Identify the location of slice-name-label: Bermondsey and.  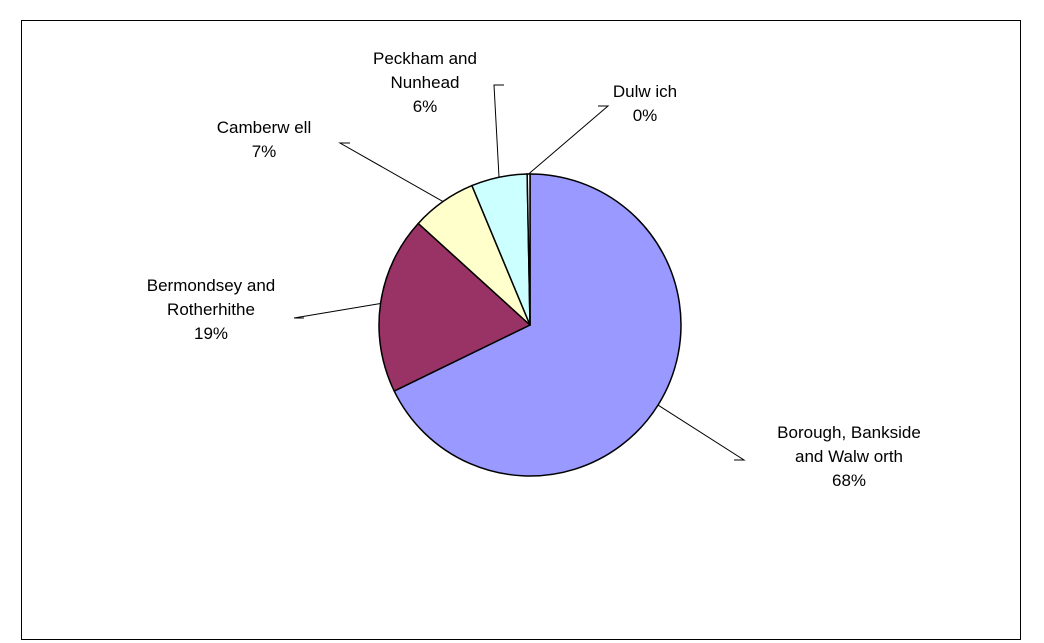
(211, 285).